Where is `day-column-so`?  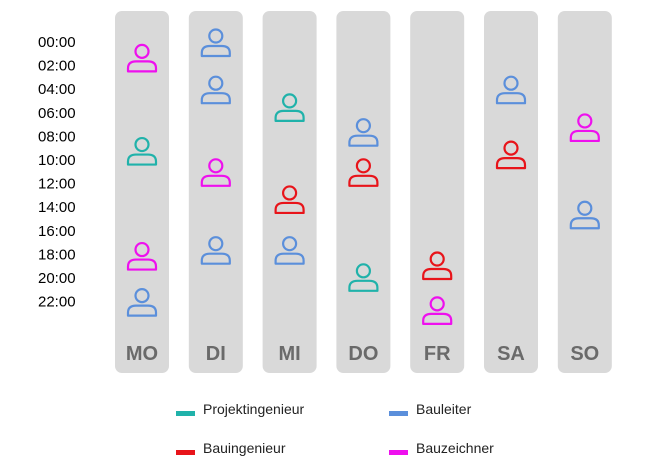 day-column-so is located at coordinates (584, 192).